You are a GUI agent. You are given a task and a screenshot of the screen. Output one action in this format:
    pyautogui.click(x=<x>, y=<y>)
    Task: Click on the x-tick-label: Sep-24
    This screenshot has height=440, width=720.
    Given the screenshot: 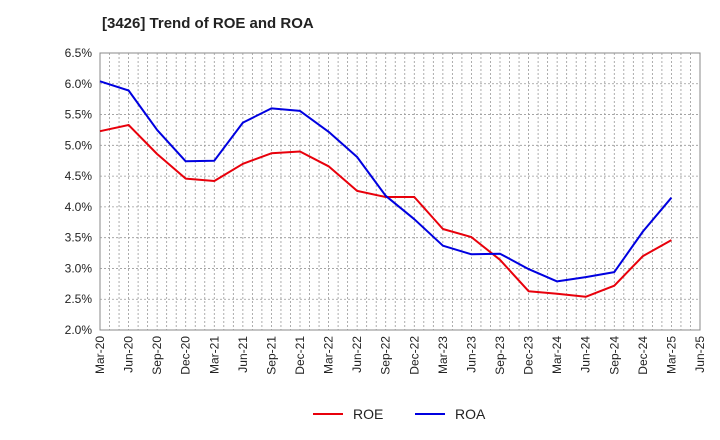 What is the action you would take?
    pyautogui.click(x=614, y=355)
    